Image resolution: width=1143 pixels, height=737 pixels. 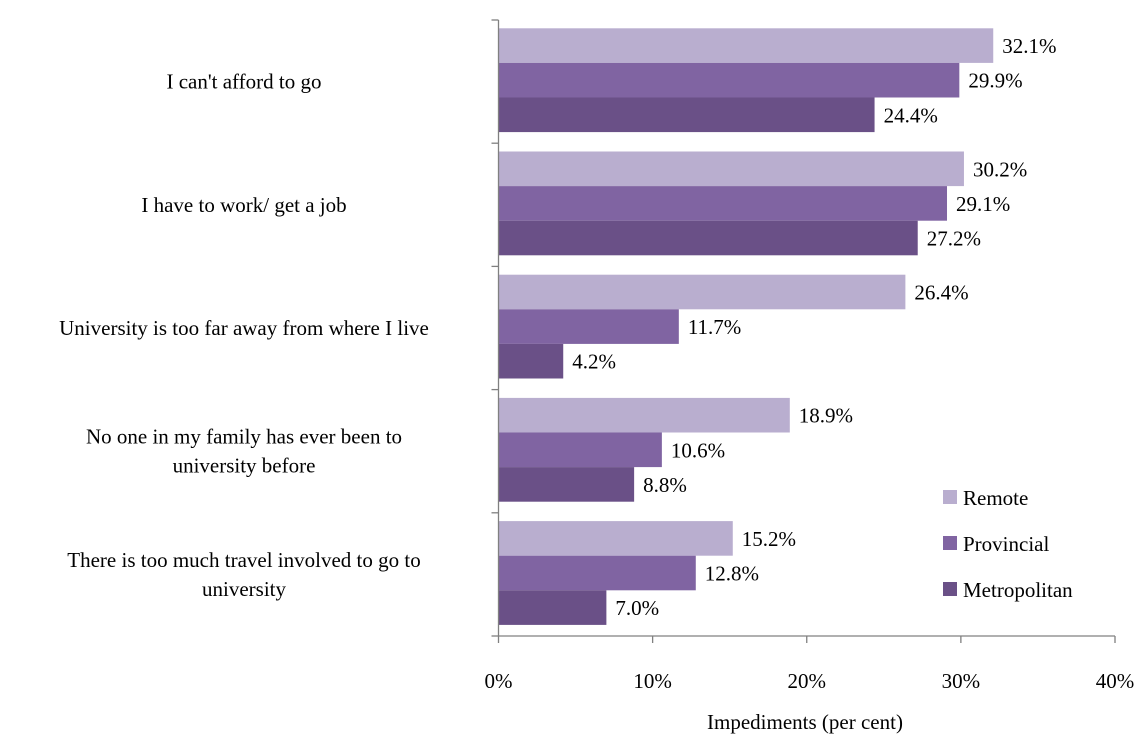 What do you see at coordinates (941, 293) in the screenshot?
I see `data-label: 26.4%` at bounding box center [941, 293].